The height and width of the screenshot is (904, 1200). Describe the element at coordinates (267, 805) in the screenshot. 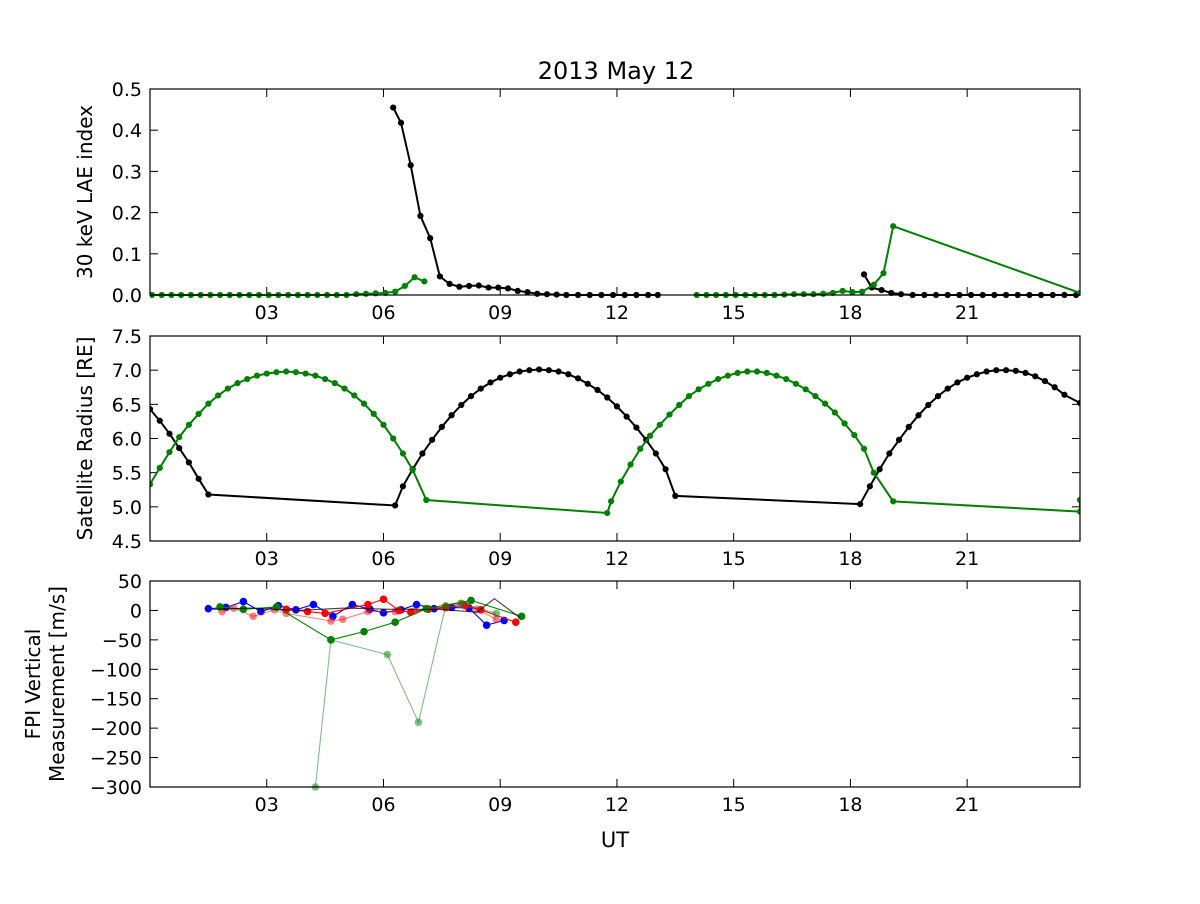

I see `x-tick-label: 03` at that location.